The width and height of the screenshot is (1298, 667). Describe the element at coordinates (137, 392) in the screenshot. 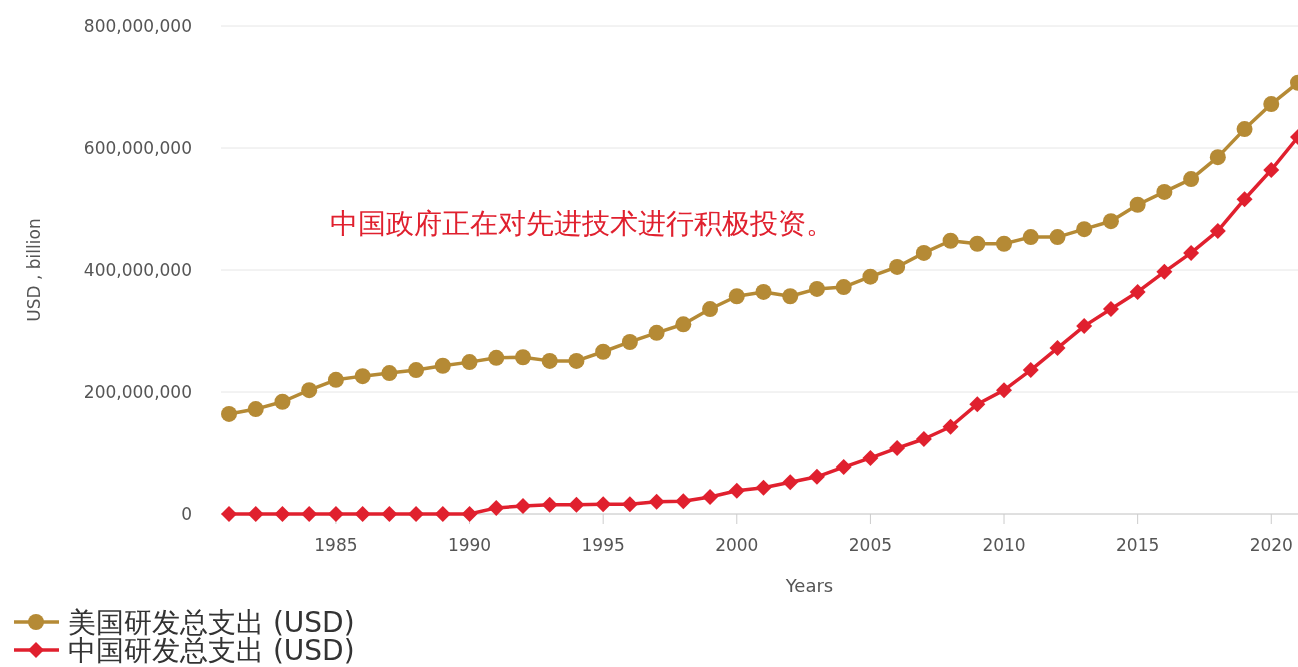

I see `y-tick-label: 200,000,000` at that location.